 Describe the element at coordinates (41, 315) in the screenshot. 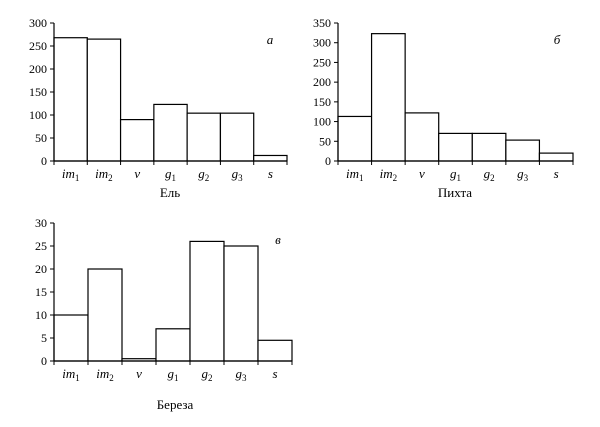

I see `y-tick-label: 10` at that location.